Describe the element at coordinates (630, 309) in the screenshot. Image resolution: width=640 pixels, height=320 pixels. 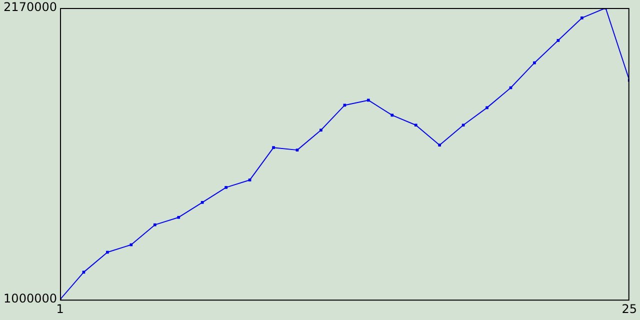
I see `x-tick-label: 25` at that location.